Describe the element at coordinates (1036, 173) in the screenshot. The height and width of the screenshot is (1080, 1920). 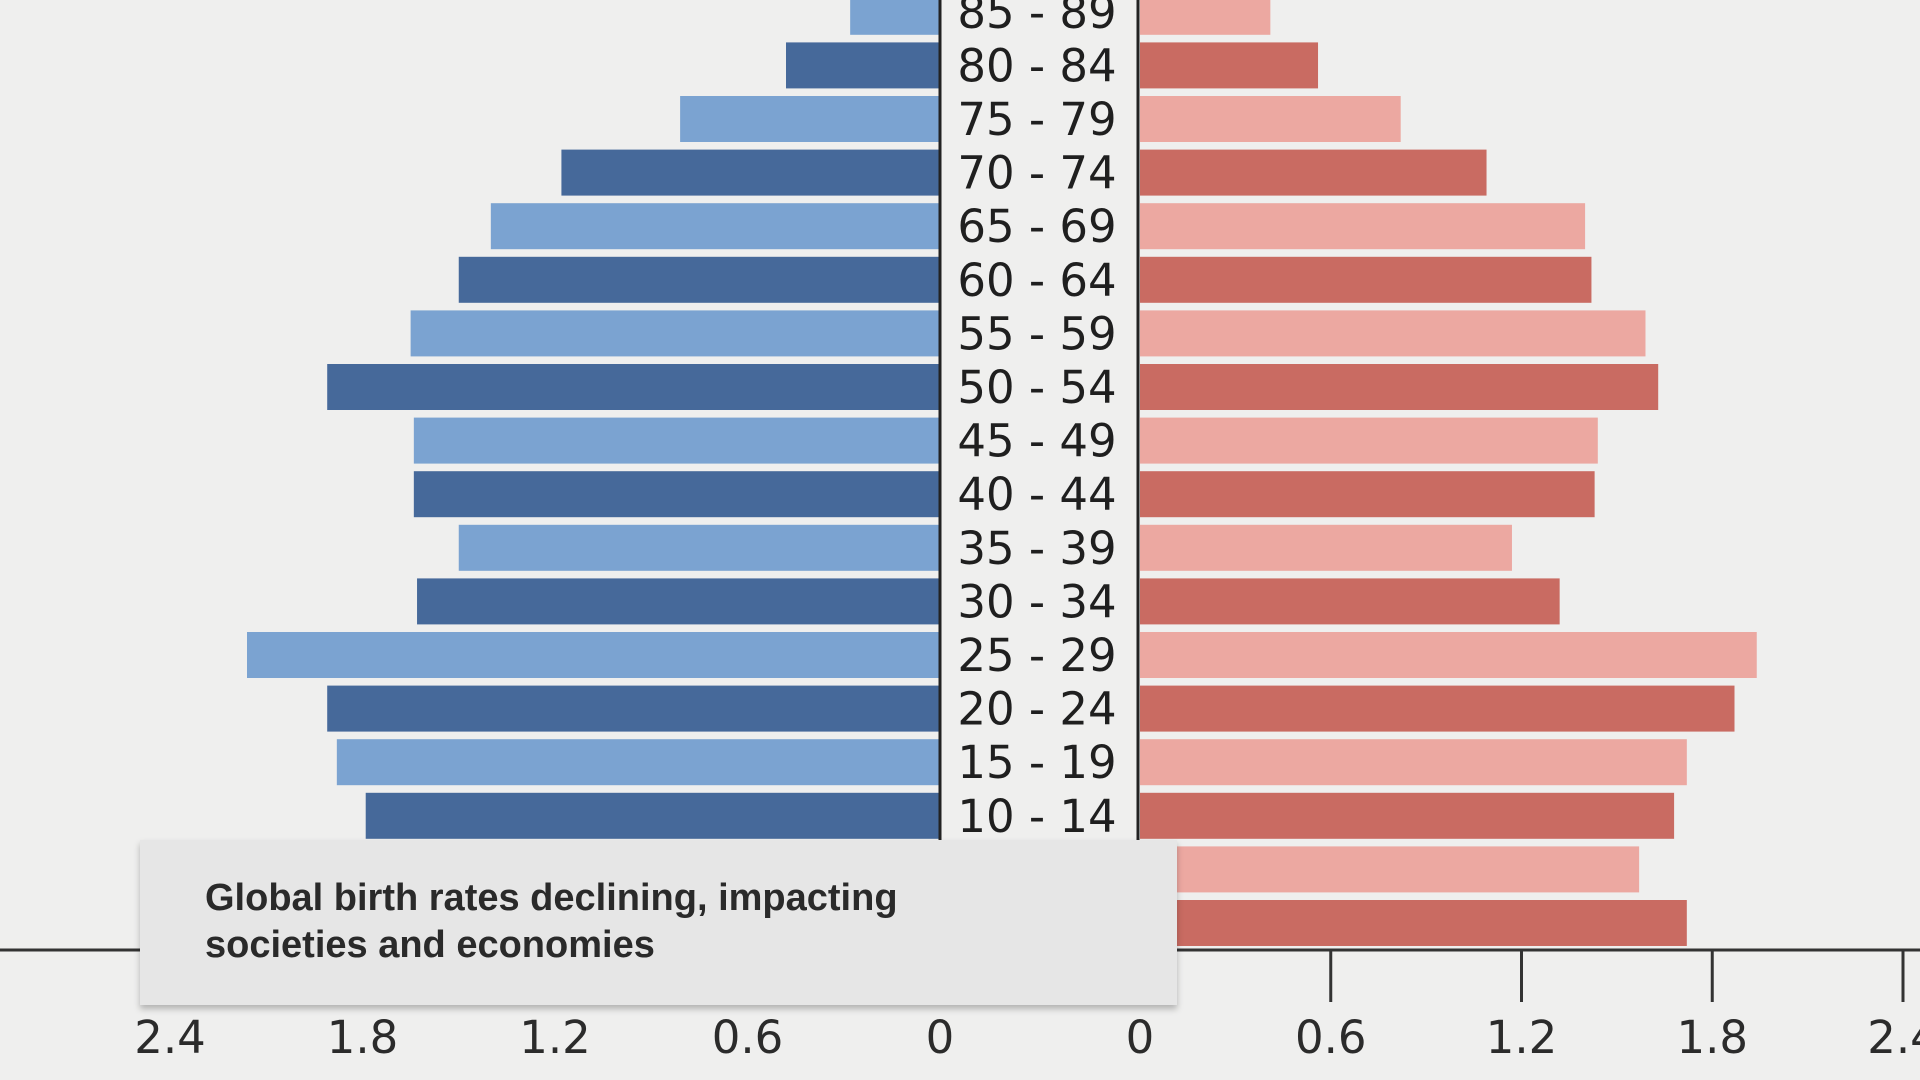
I see `age-label: 70 - 74` at that location.